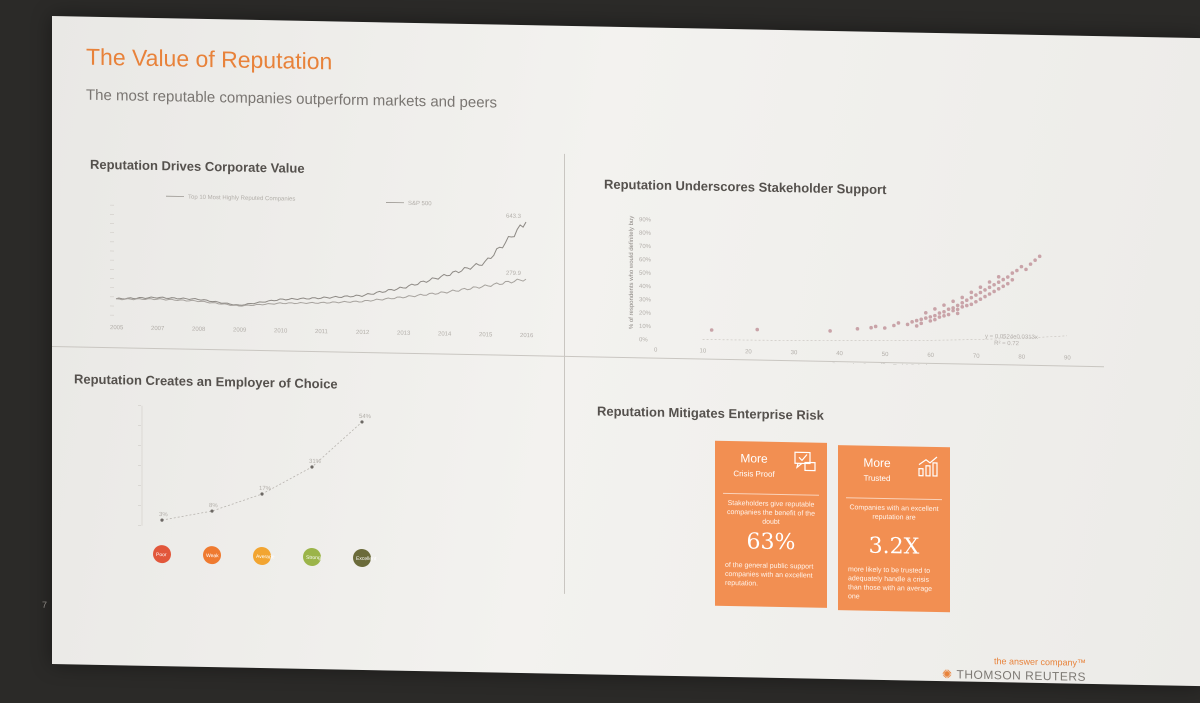  What do you see at coordinates (794, 353) in the screenshot?
I see `x-tick-label: 30` at bounding box center [794, 353].